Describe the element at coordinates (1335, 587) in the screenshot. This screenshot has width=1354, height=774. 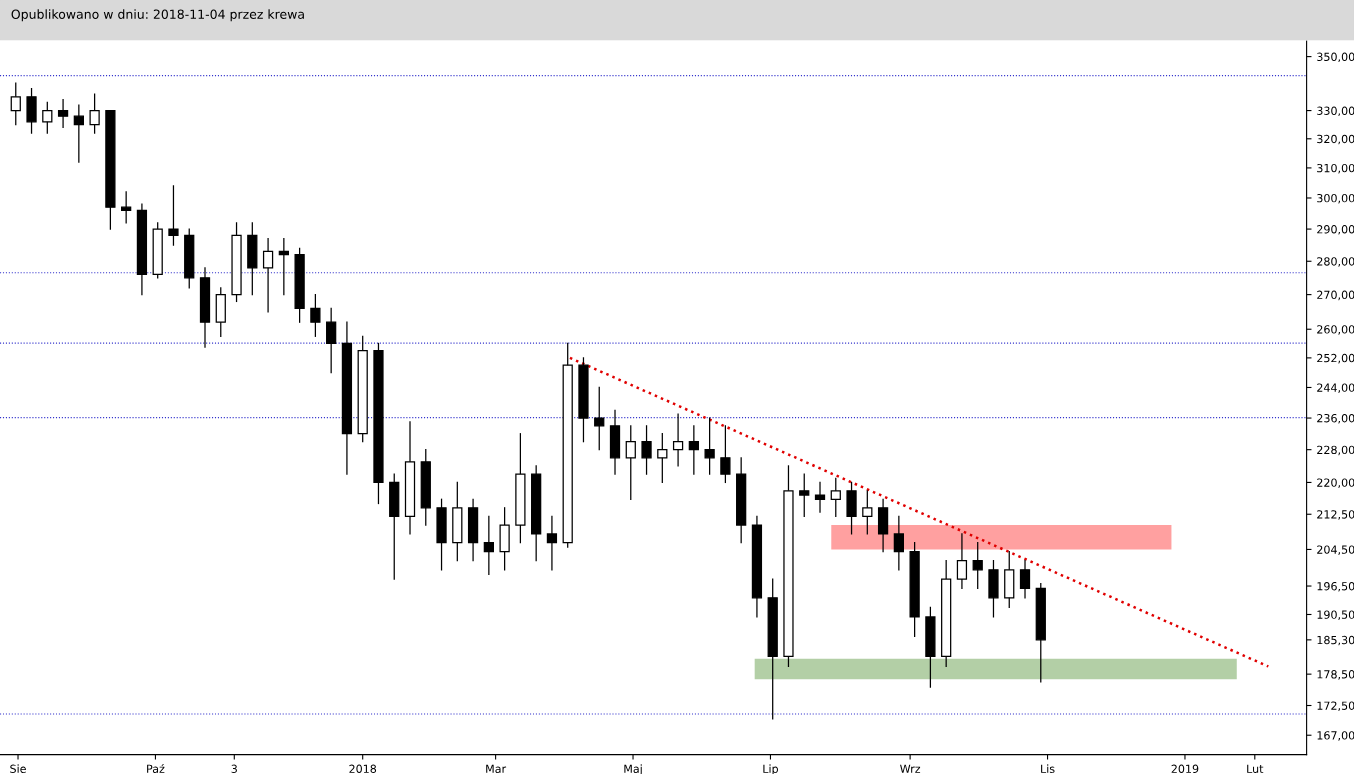
I see `y-tick-label: 196,50` at that location.